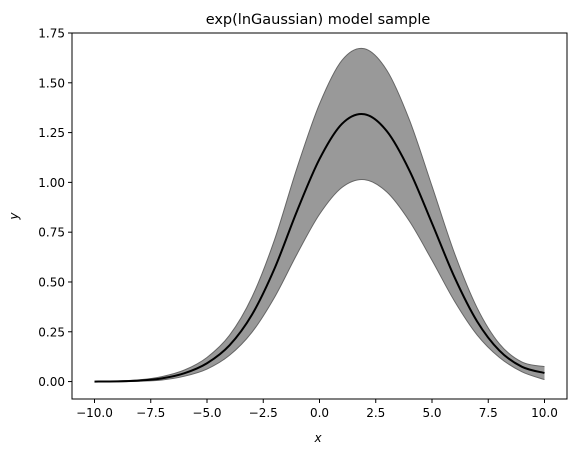 The width and height of the screenshot is (577, 455). Describe the element at coordinates (51, 34) in the screenshot. I see `y-tick-label: 1.75` at that location.